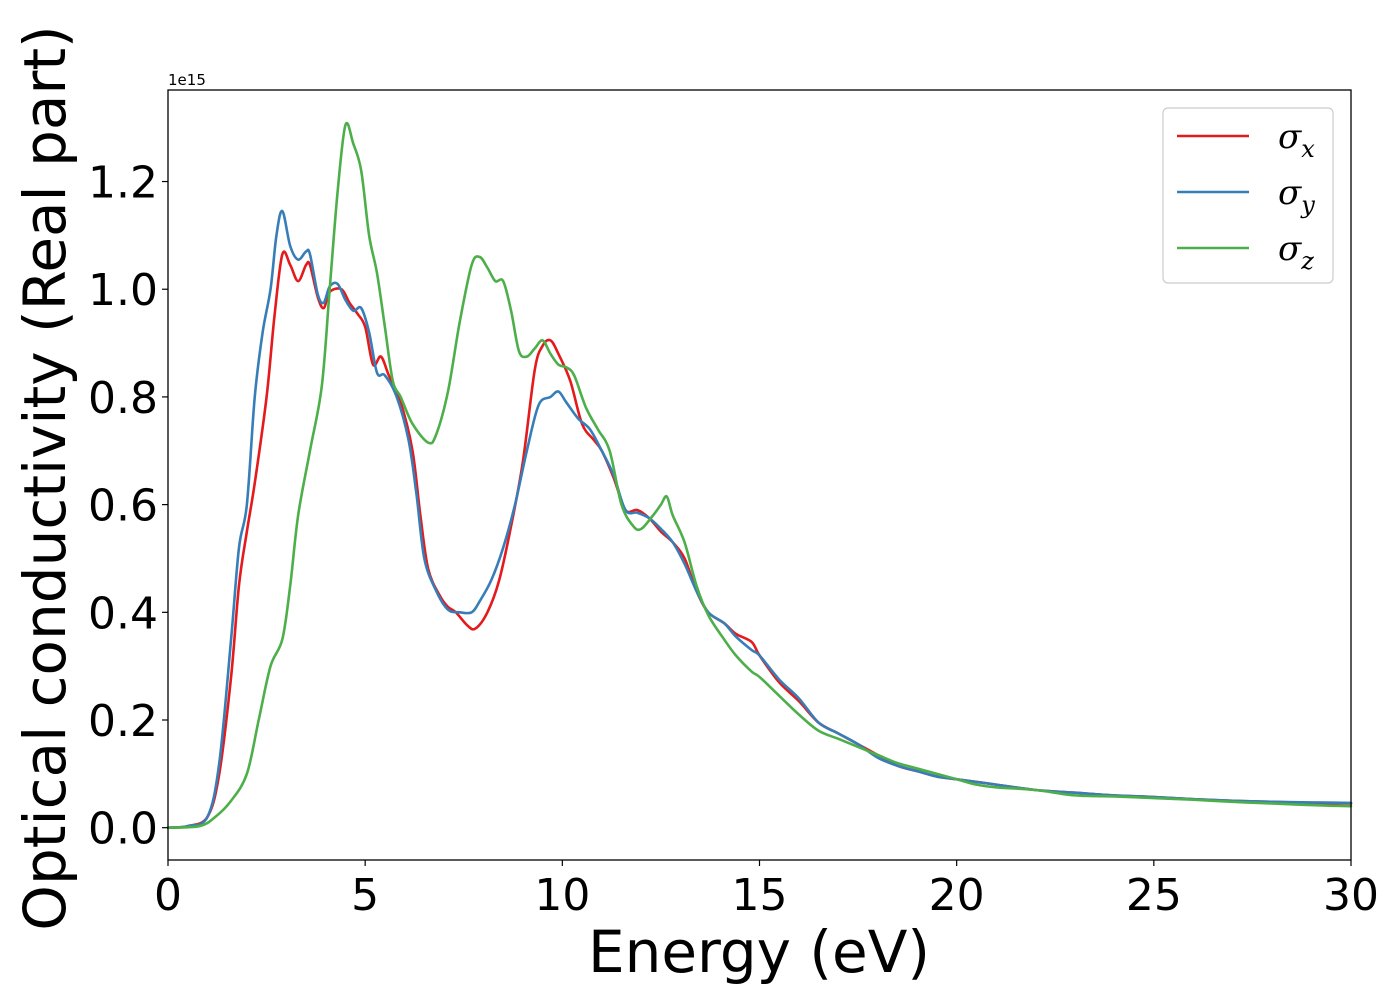 The width and height of the screenshot is (1400, 1005). I want to click on x-tick-label: 30, so click(1351, 895).